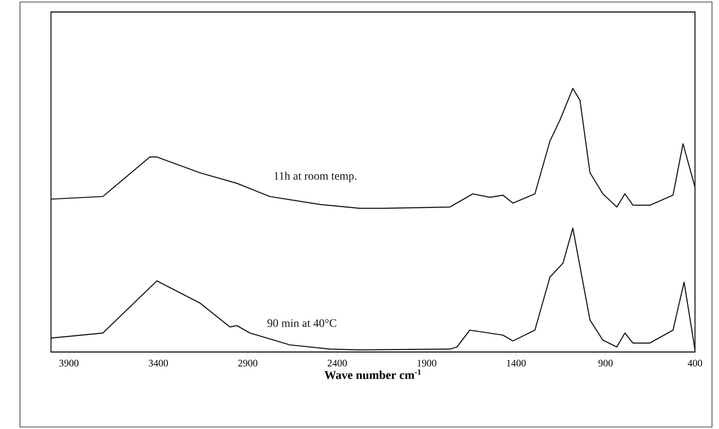 This screenshot has width=719, height=429. Describe the element at coordinates (695, 363) in the screenshot. I see `x-tick-label: 400` at that location.